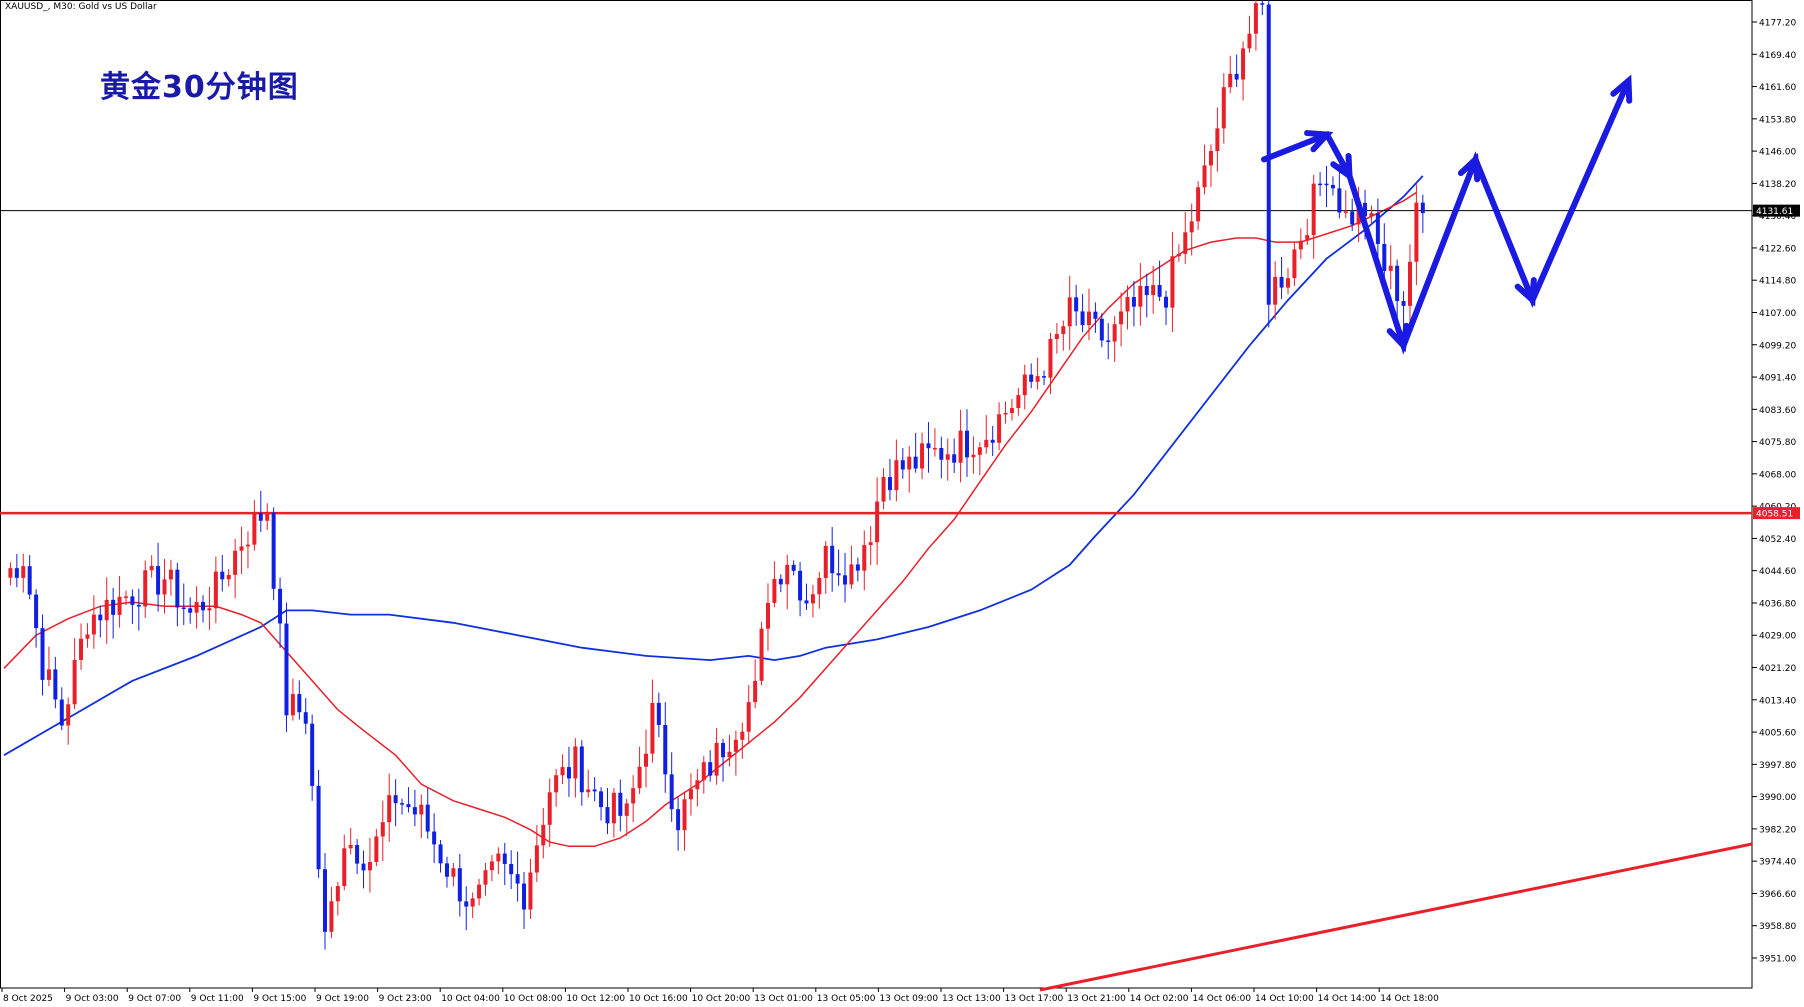 This screenshot has width=1804, height=1007. I want to click on price-tick-label: 4005.60, so click(1777, 734).